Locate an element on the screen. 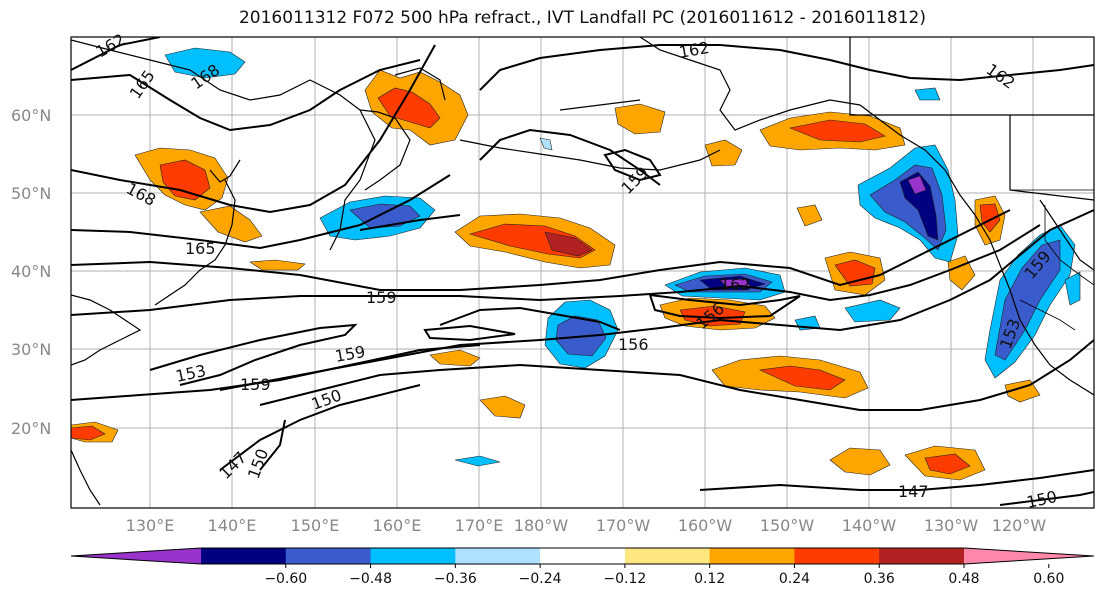 The height and width of the screenshot is (601, 1105). lon-label: 120°W is located at coordinates (1019, 525).